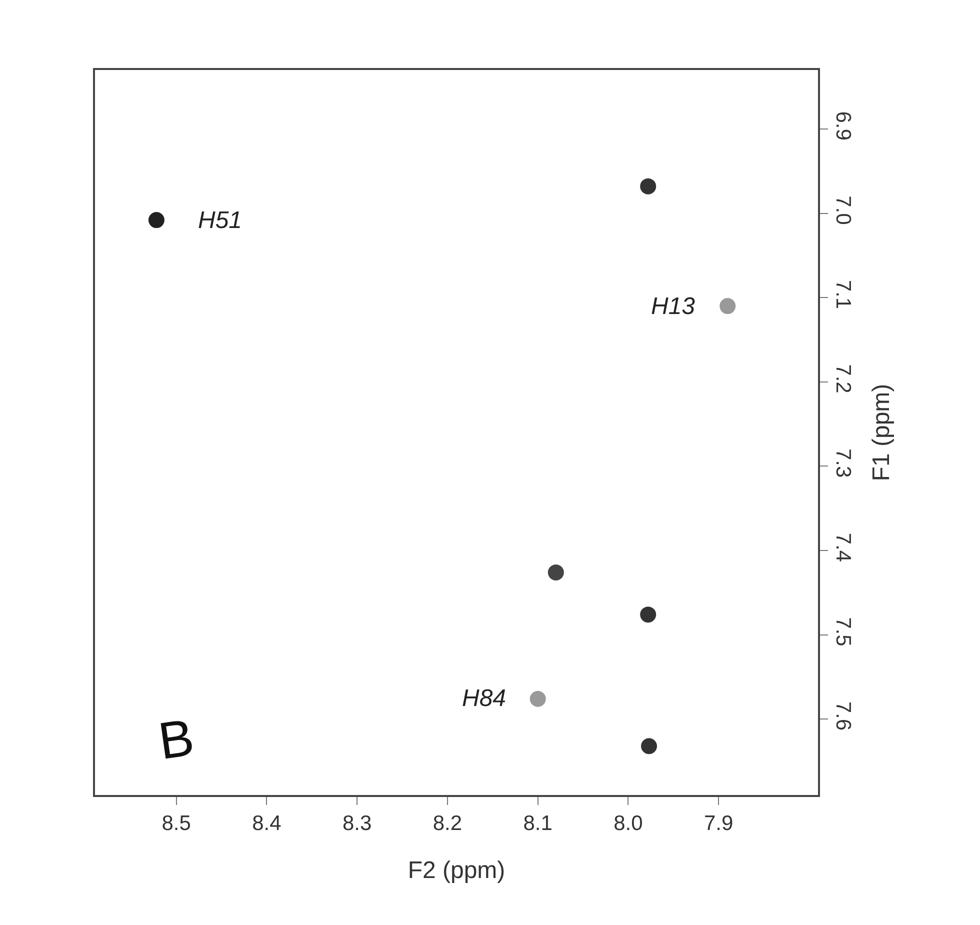 This screenshot has height=925, width=980. I want to click on x-axis-title: F2 (ppm), so click(457, 870).